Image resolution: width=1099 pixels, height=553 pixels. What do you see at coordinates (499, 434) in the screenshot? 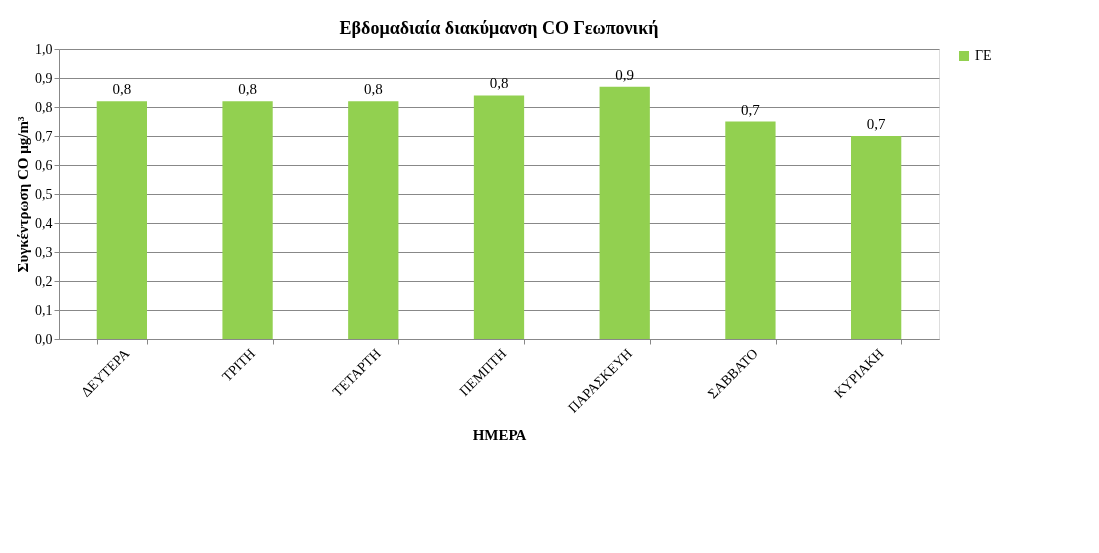
I see `x-axis-title: ΗΜΕΡΑ` at bounding box center [499, 434].